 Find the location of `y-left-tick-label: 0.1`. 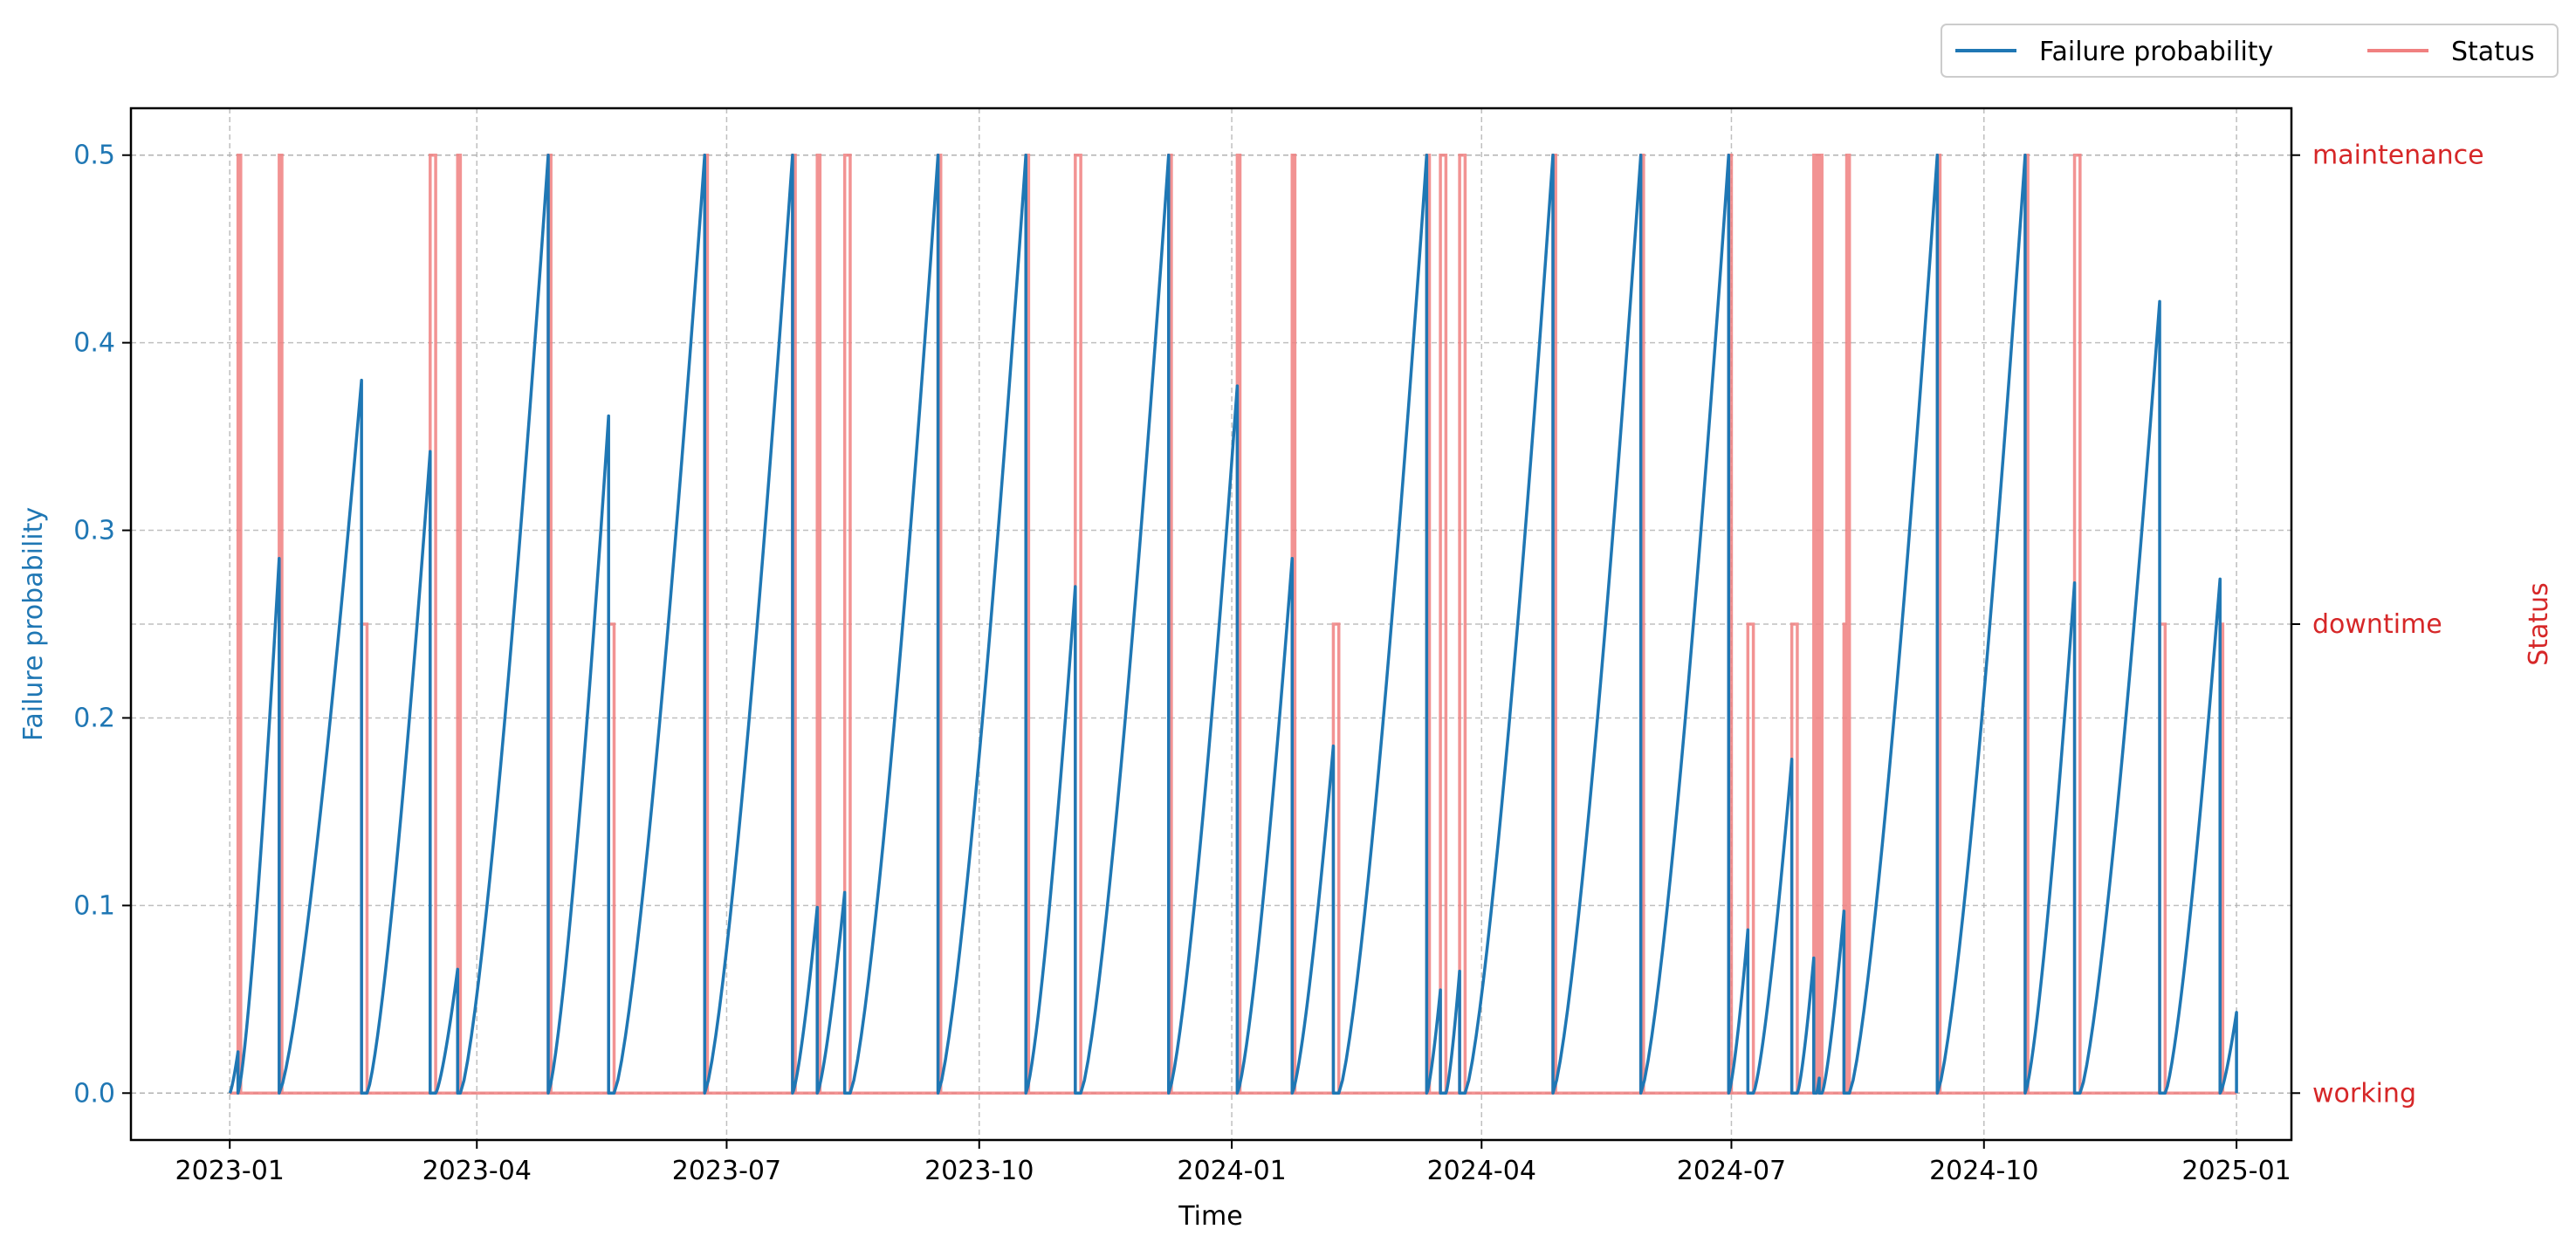

y-left-tick-label: 0.1 is located at coordinates (94, 905).